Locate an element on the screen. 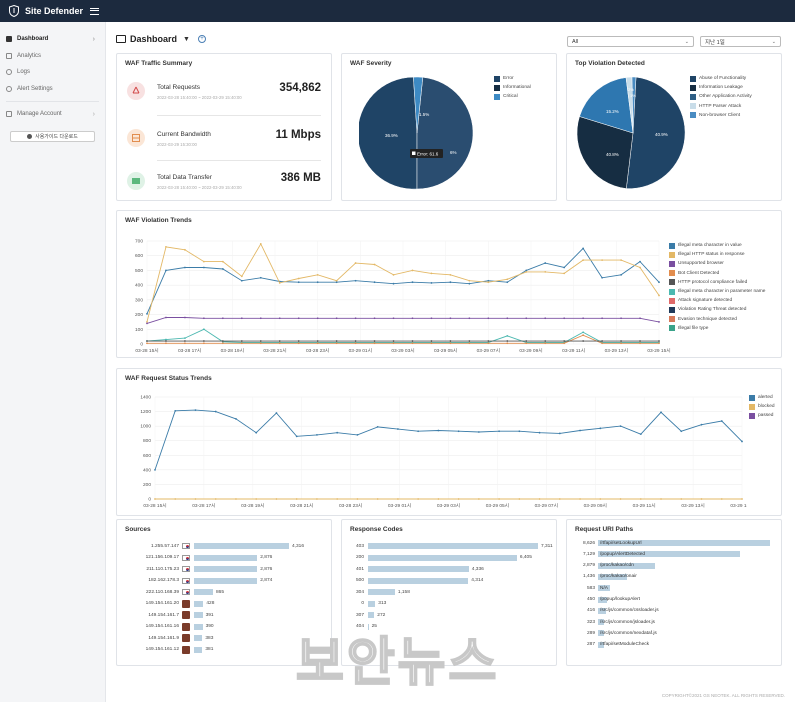  add-icon: + is located at coordinates (201, 39).